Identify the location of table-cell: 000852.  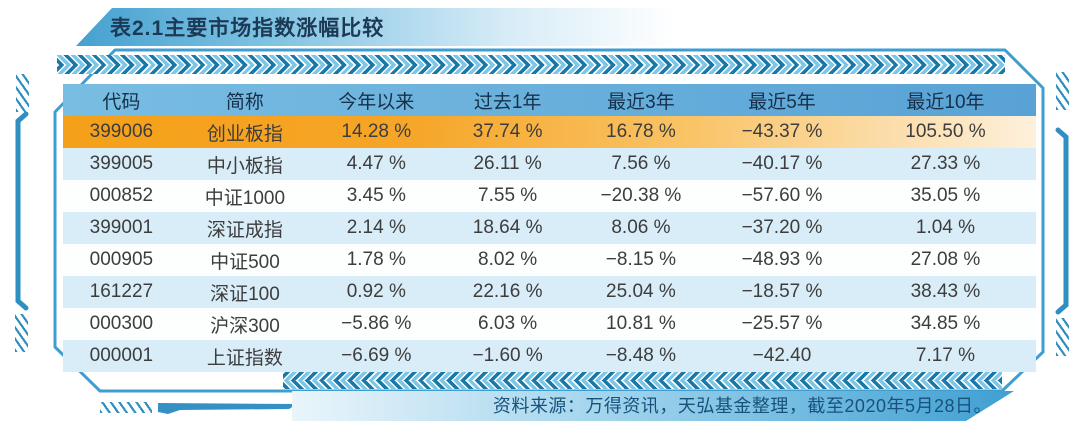
(121, 195).